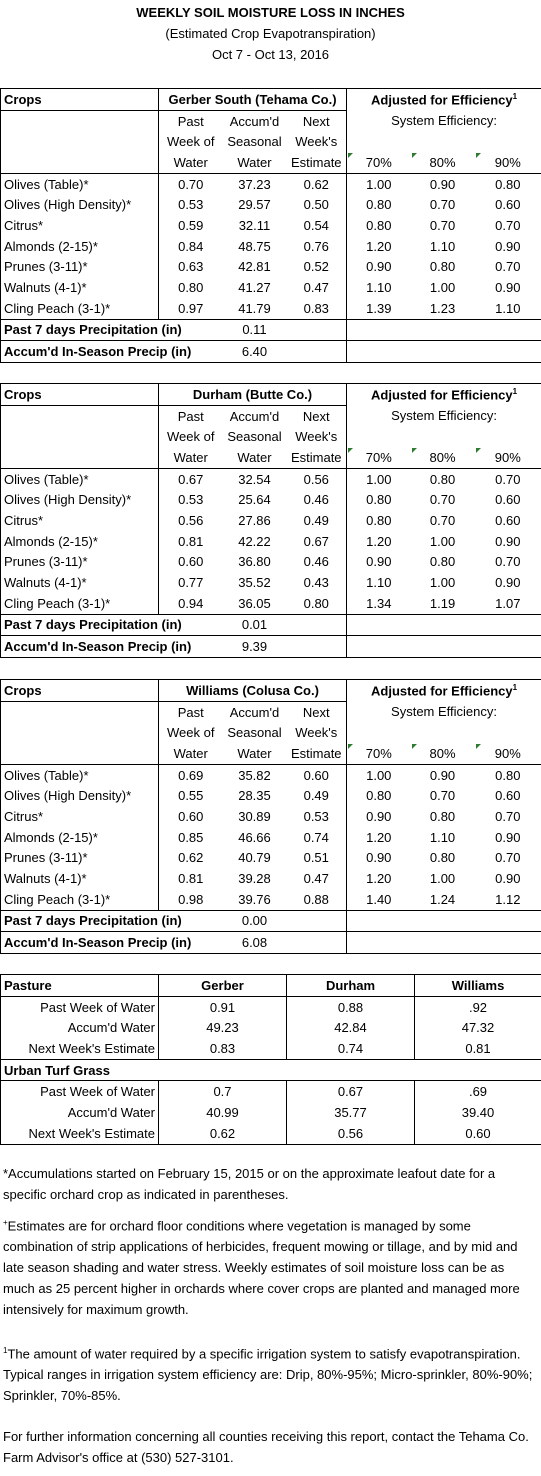 This screenshot has width=541, height=1476. I want to click on header-accum-seasonal: Seasonal, so click(254, 142).